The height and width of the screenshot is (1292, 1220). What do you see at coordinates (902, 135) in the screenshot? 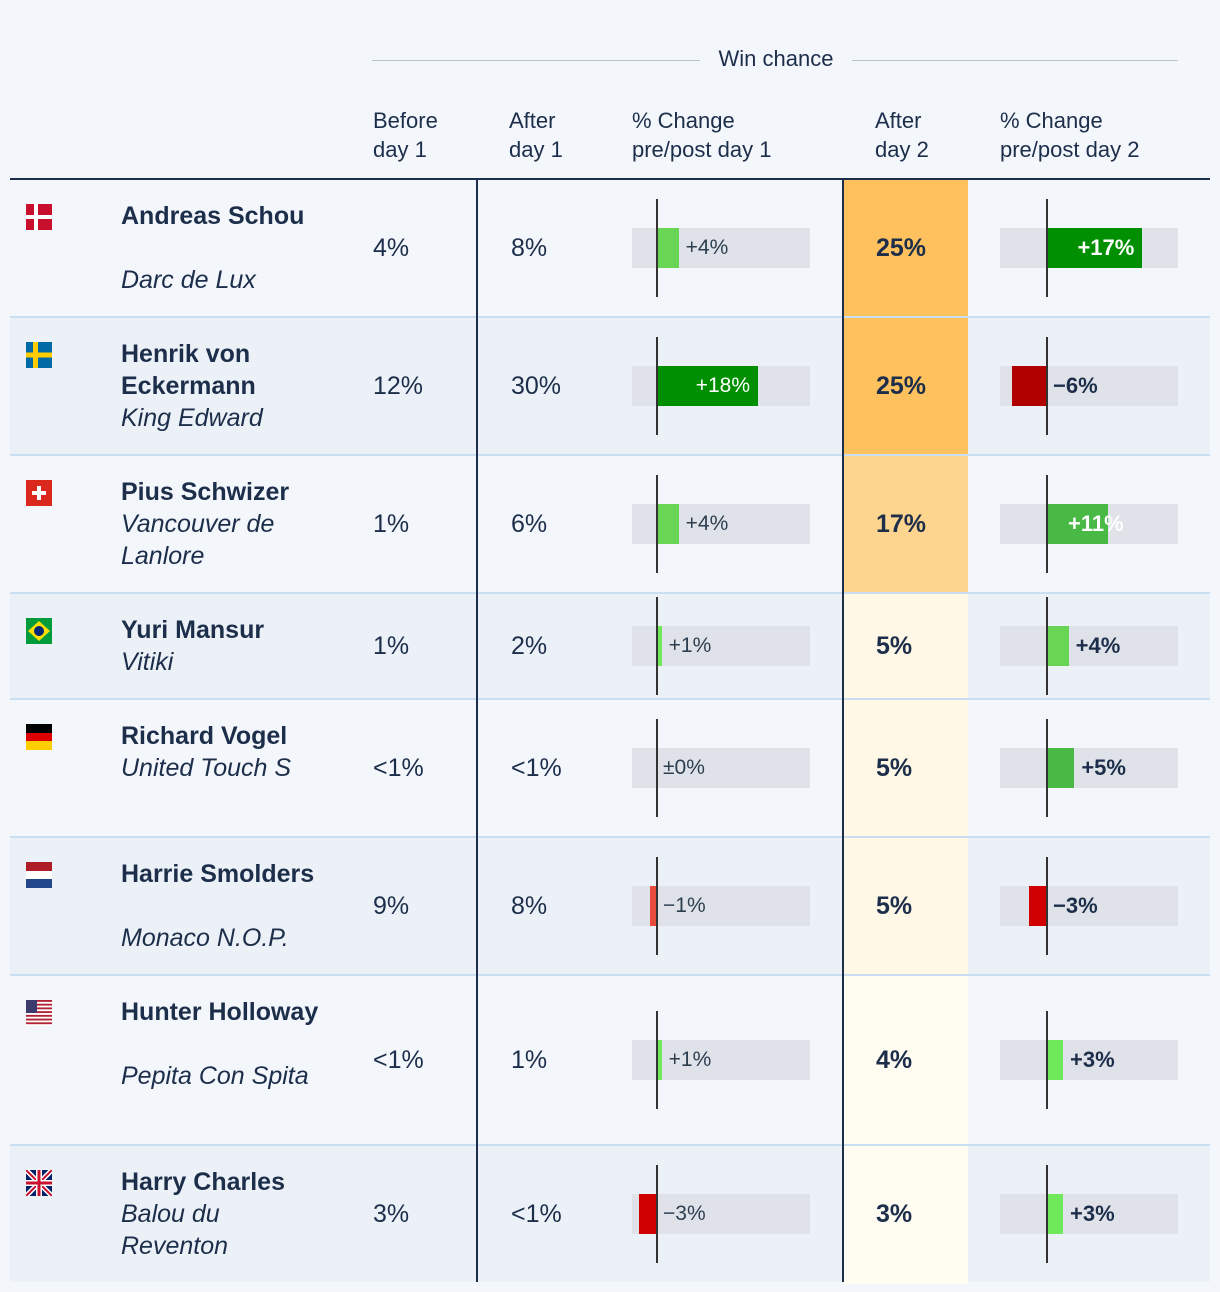
I see `header-after-day2: After day 2` at bounding box center [902, 135].